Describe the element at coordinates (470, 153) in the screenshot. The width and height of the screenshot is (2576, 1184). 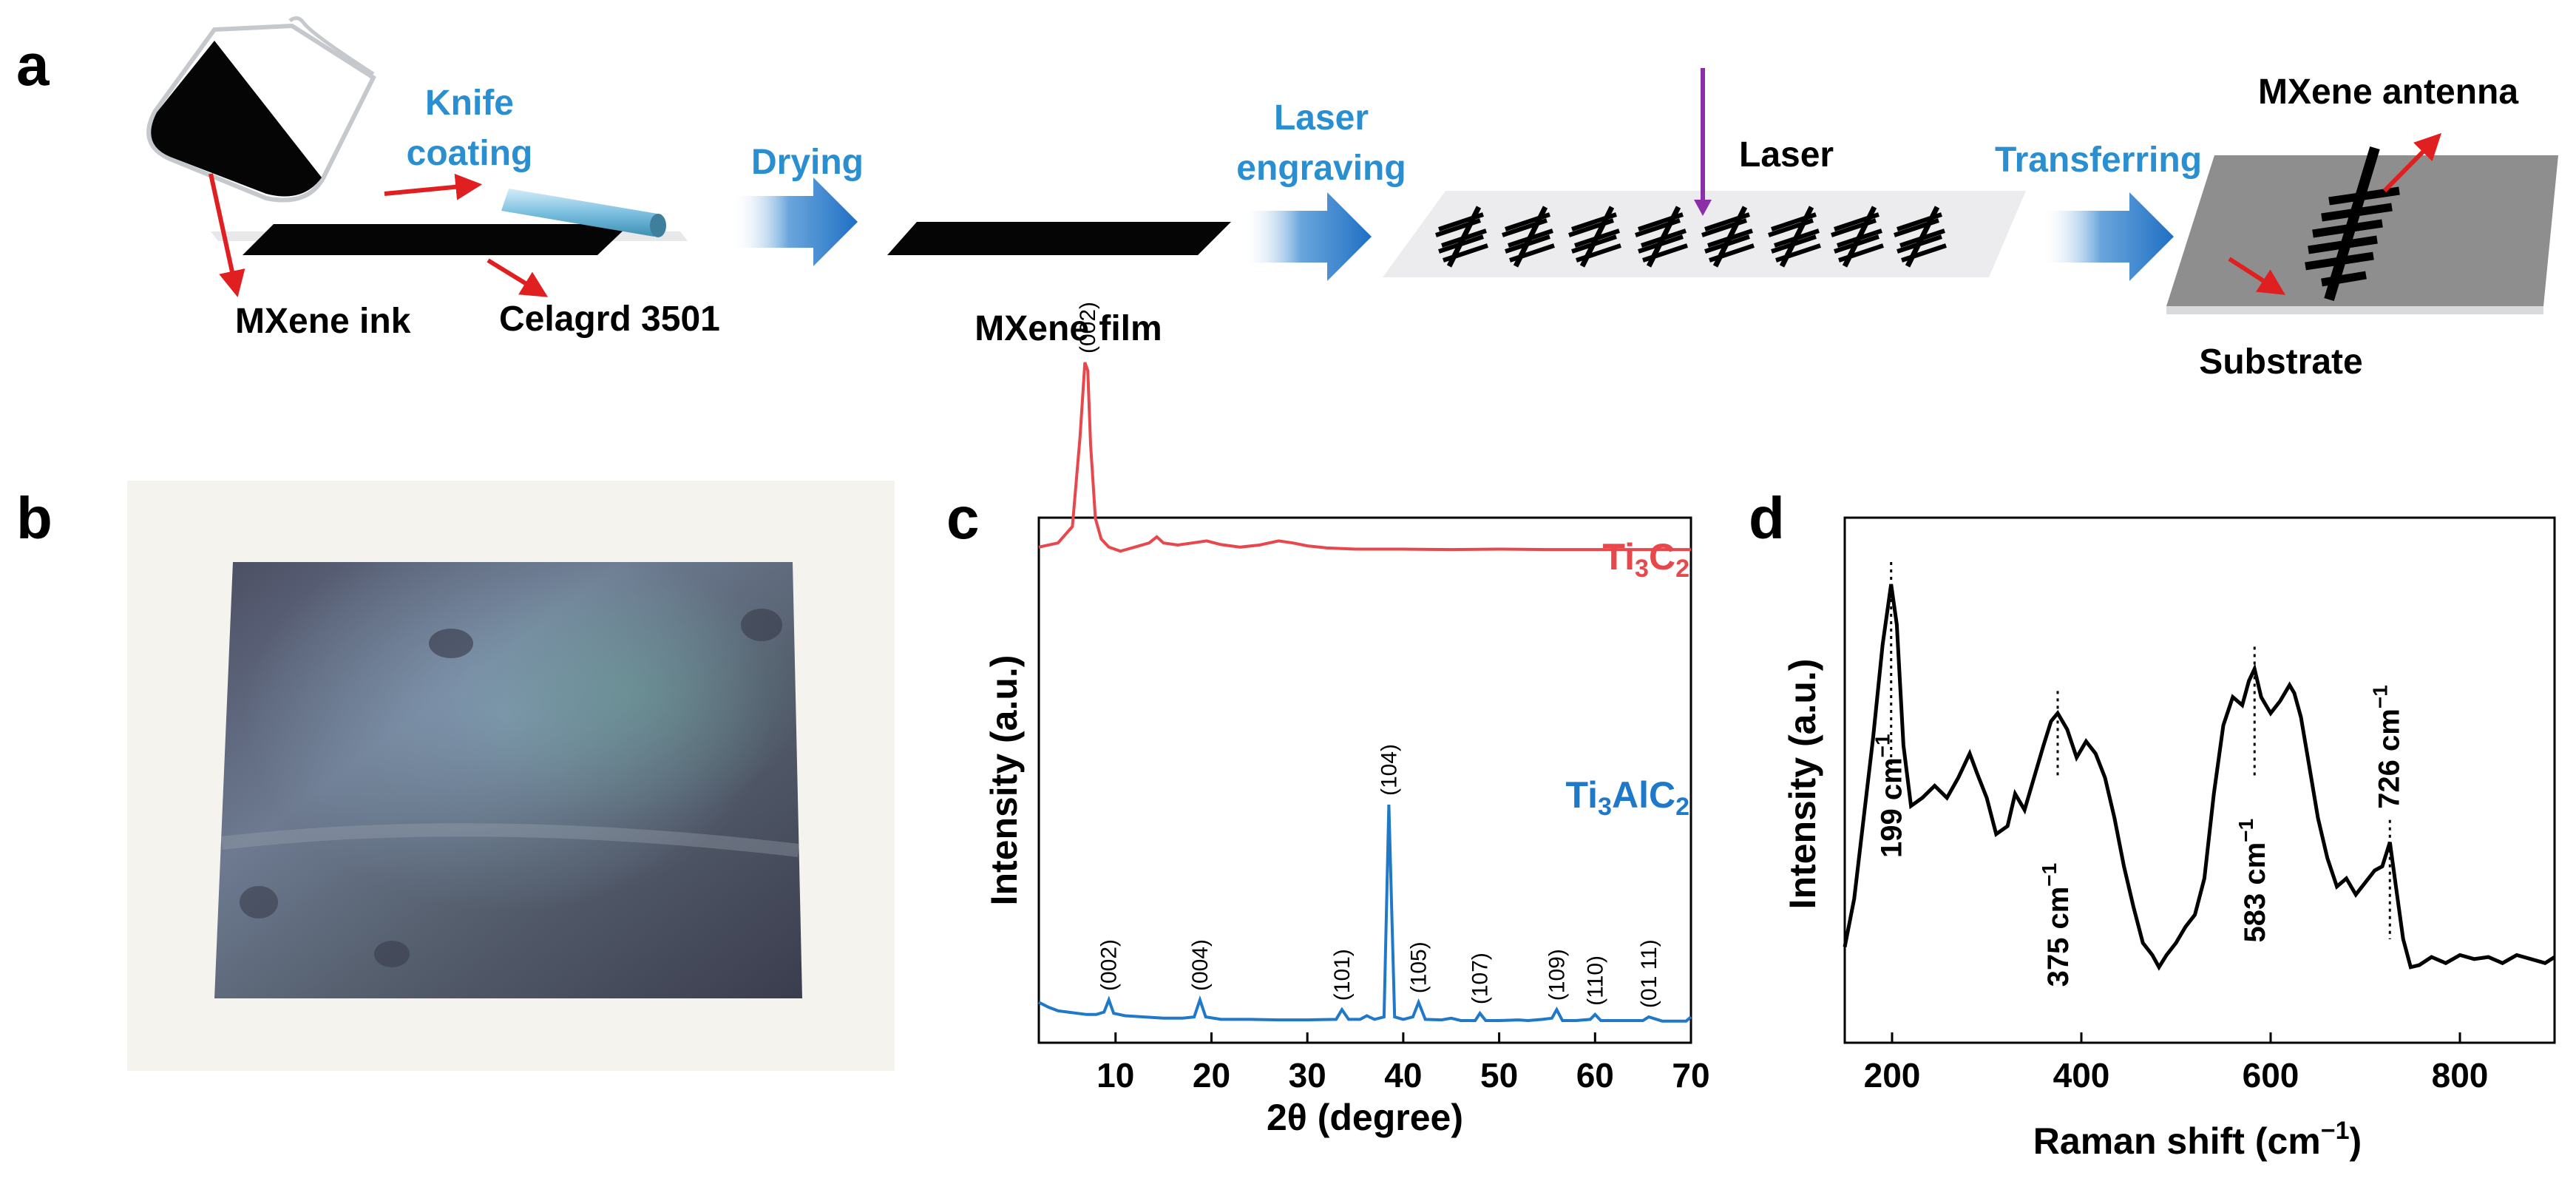
I see `knife-coating-label-line2: coating` at that location.